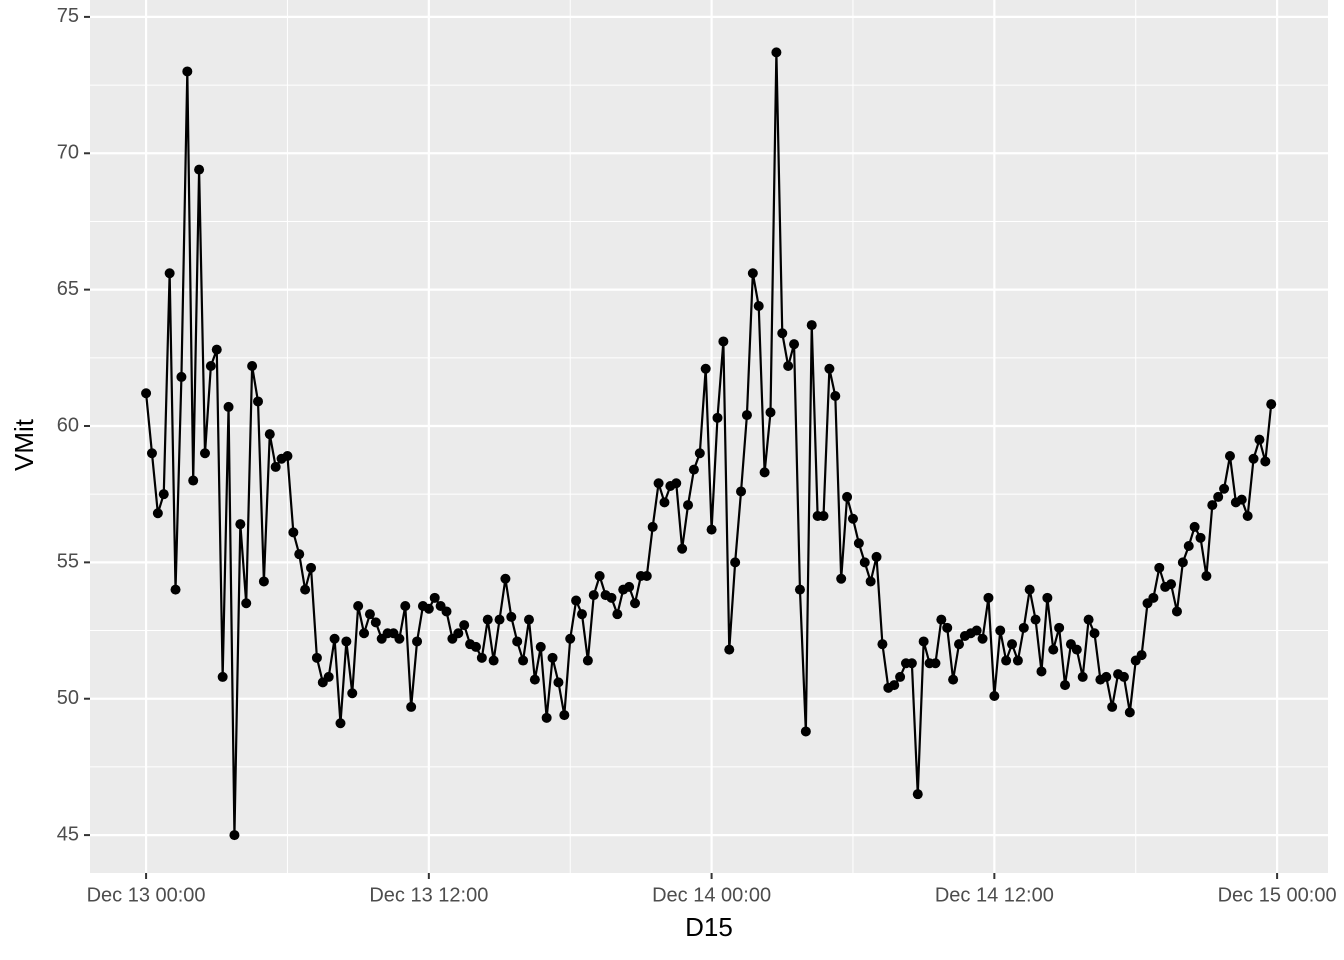 Image resolution: width=1344 pixels, height=960 pixels. Describe the element at coordinates (68, 562) in the screenshot. I see `y-tick-label: 55` at that location.